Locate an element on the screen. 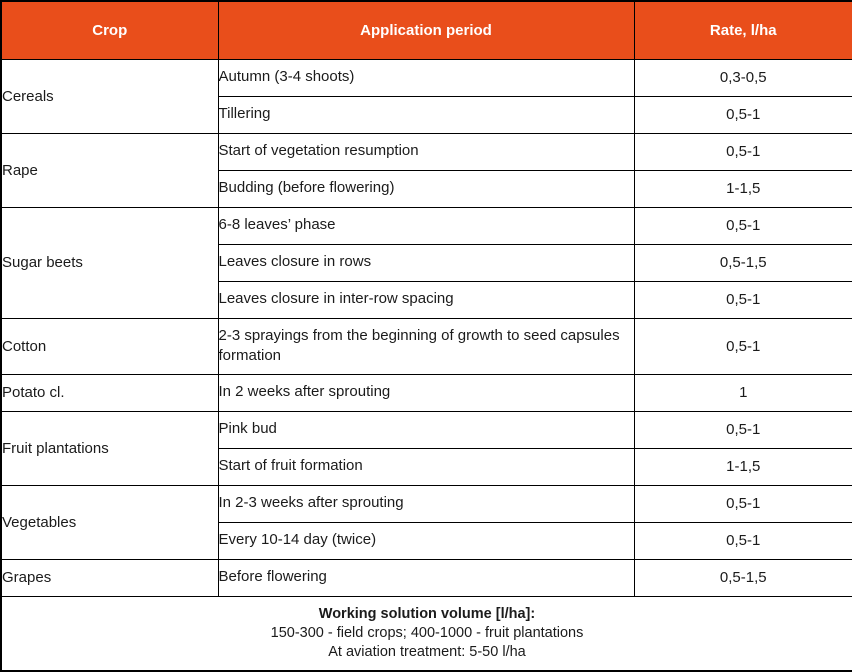  col-header-rate: Rate, l/ha is located at coordinates (742, 30).